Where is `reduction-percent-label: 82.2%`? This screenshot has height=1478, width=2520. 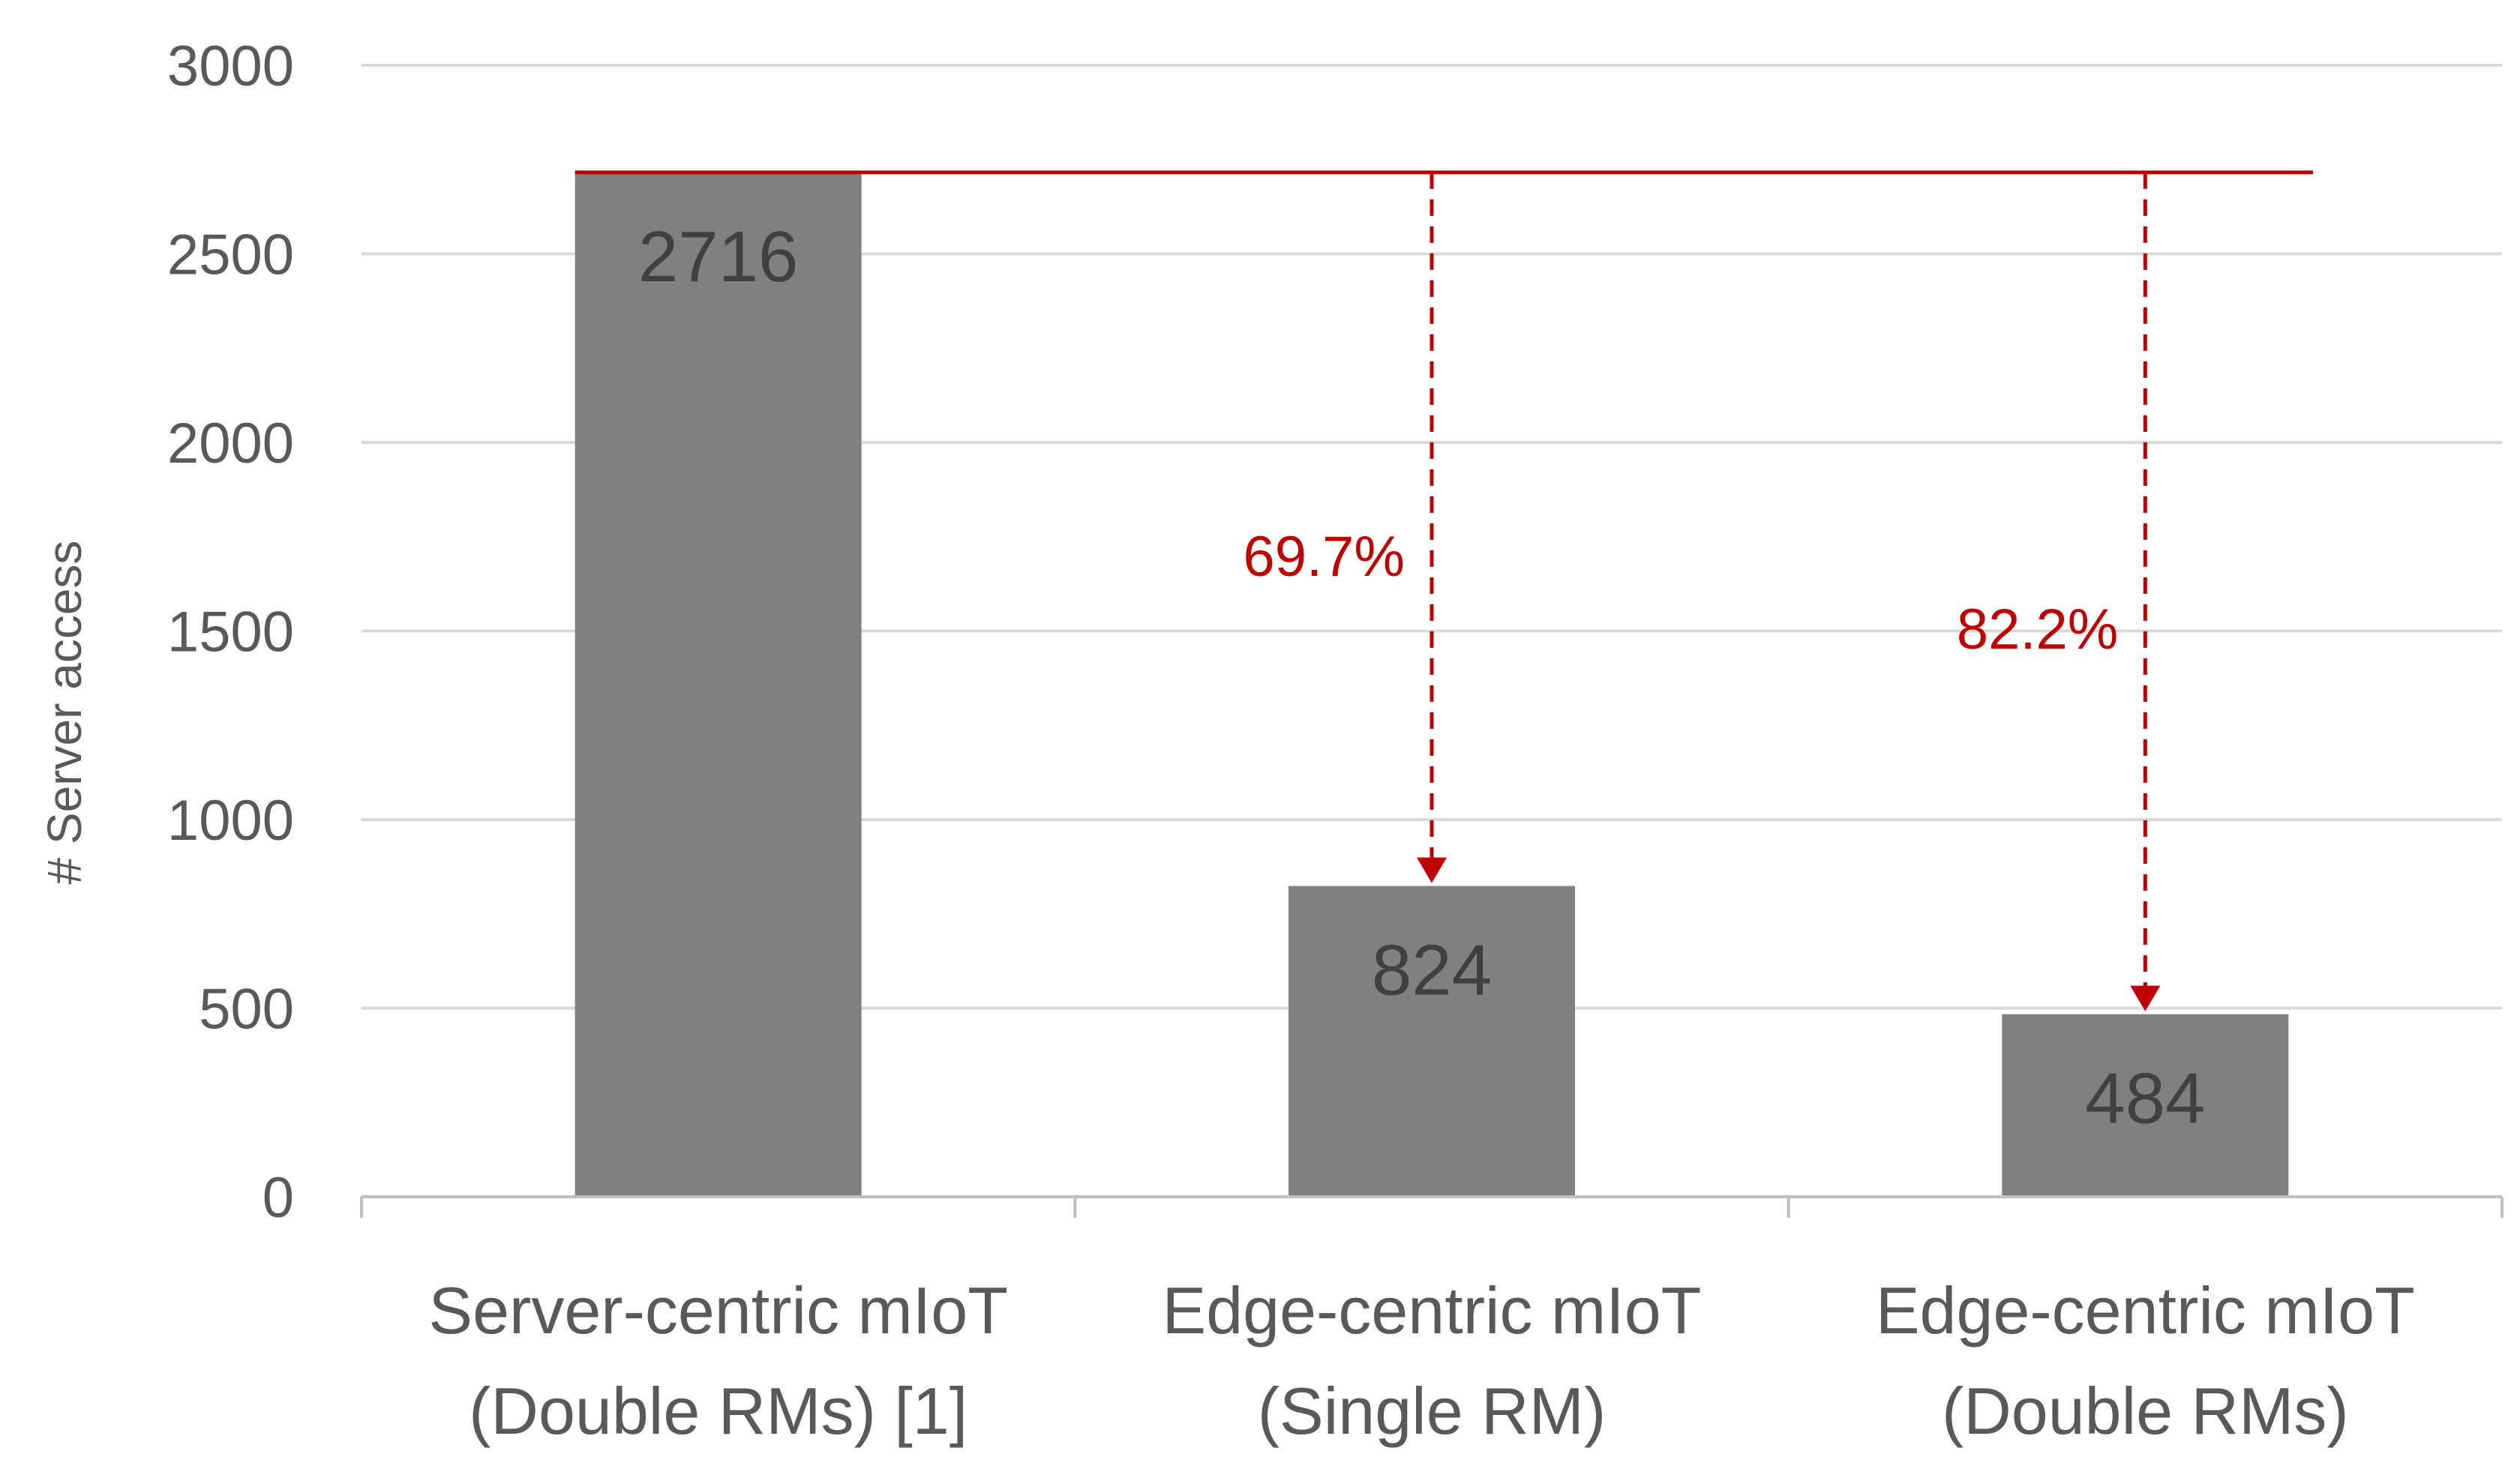
reduction-percent-label: 82.2% is located at coordinates (2038, 629).